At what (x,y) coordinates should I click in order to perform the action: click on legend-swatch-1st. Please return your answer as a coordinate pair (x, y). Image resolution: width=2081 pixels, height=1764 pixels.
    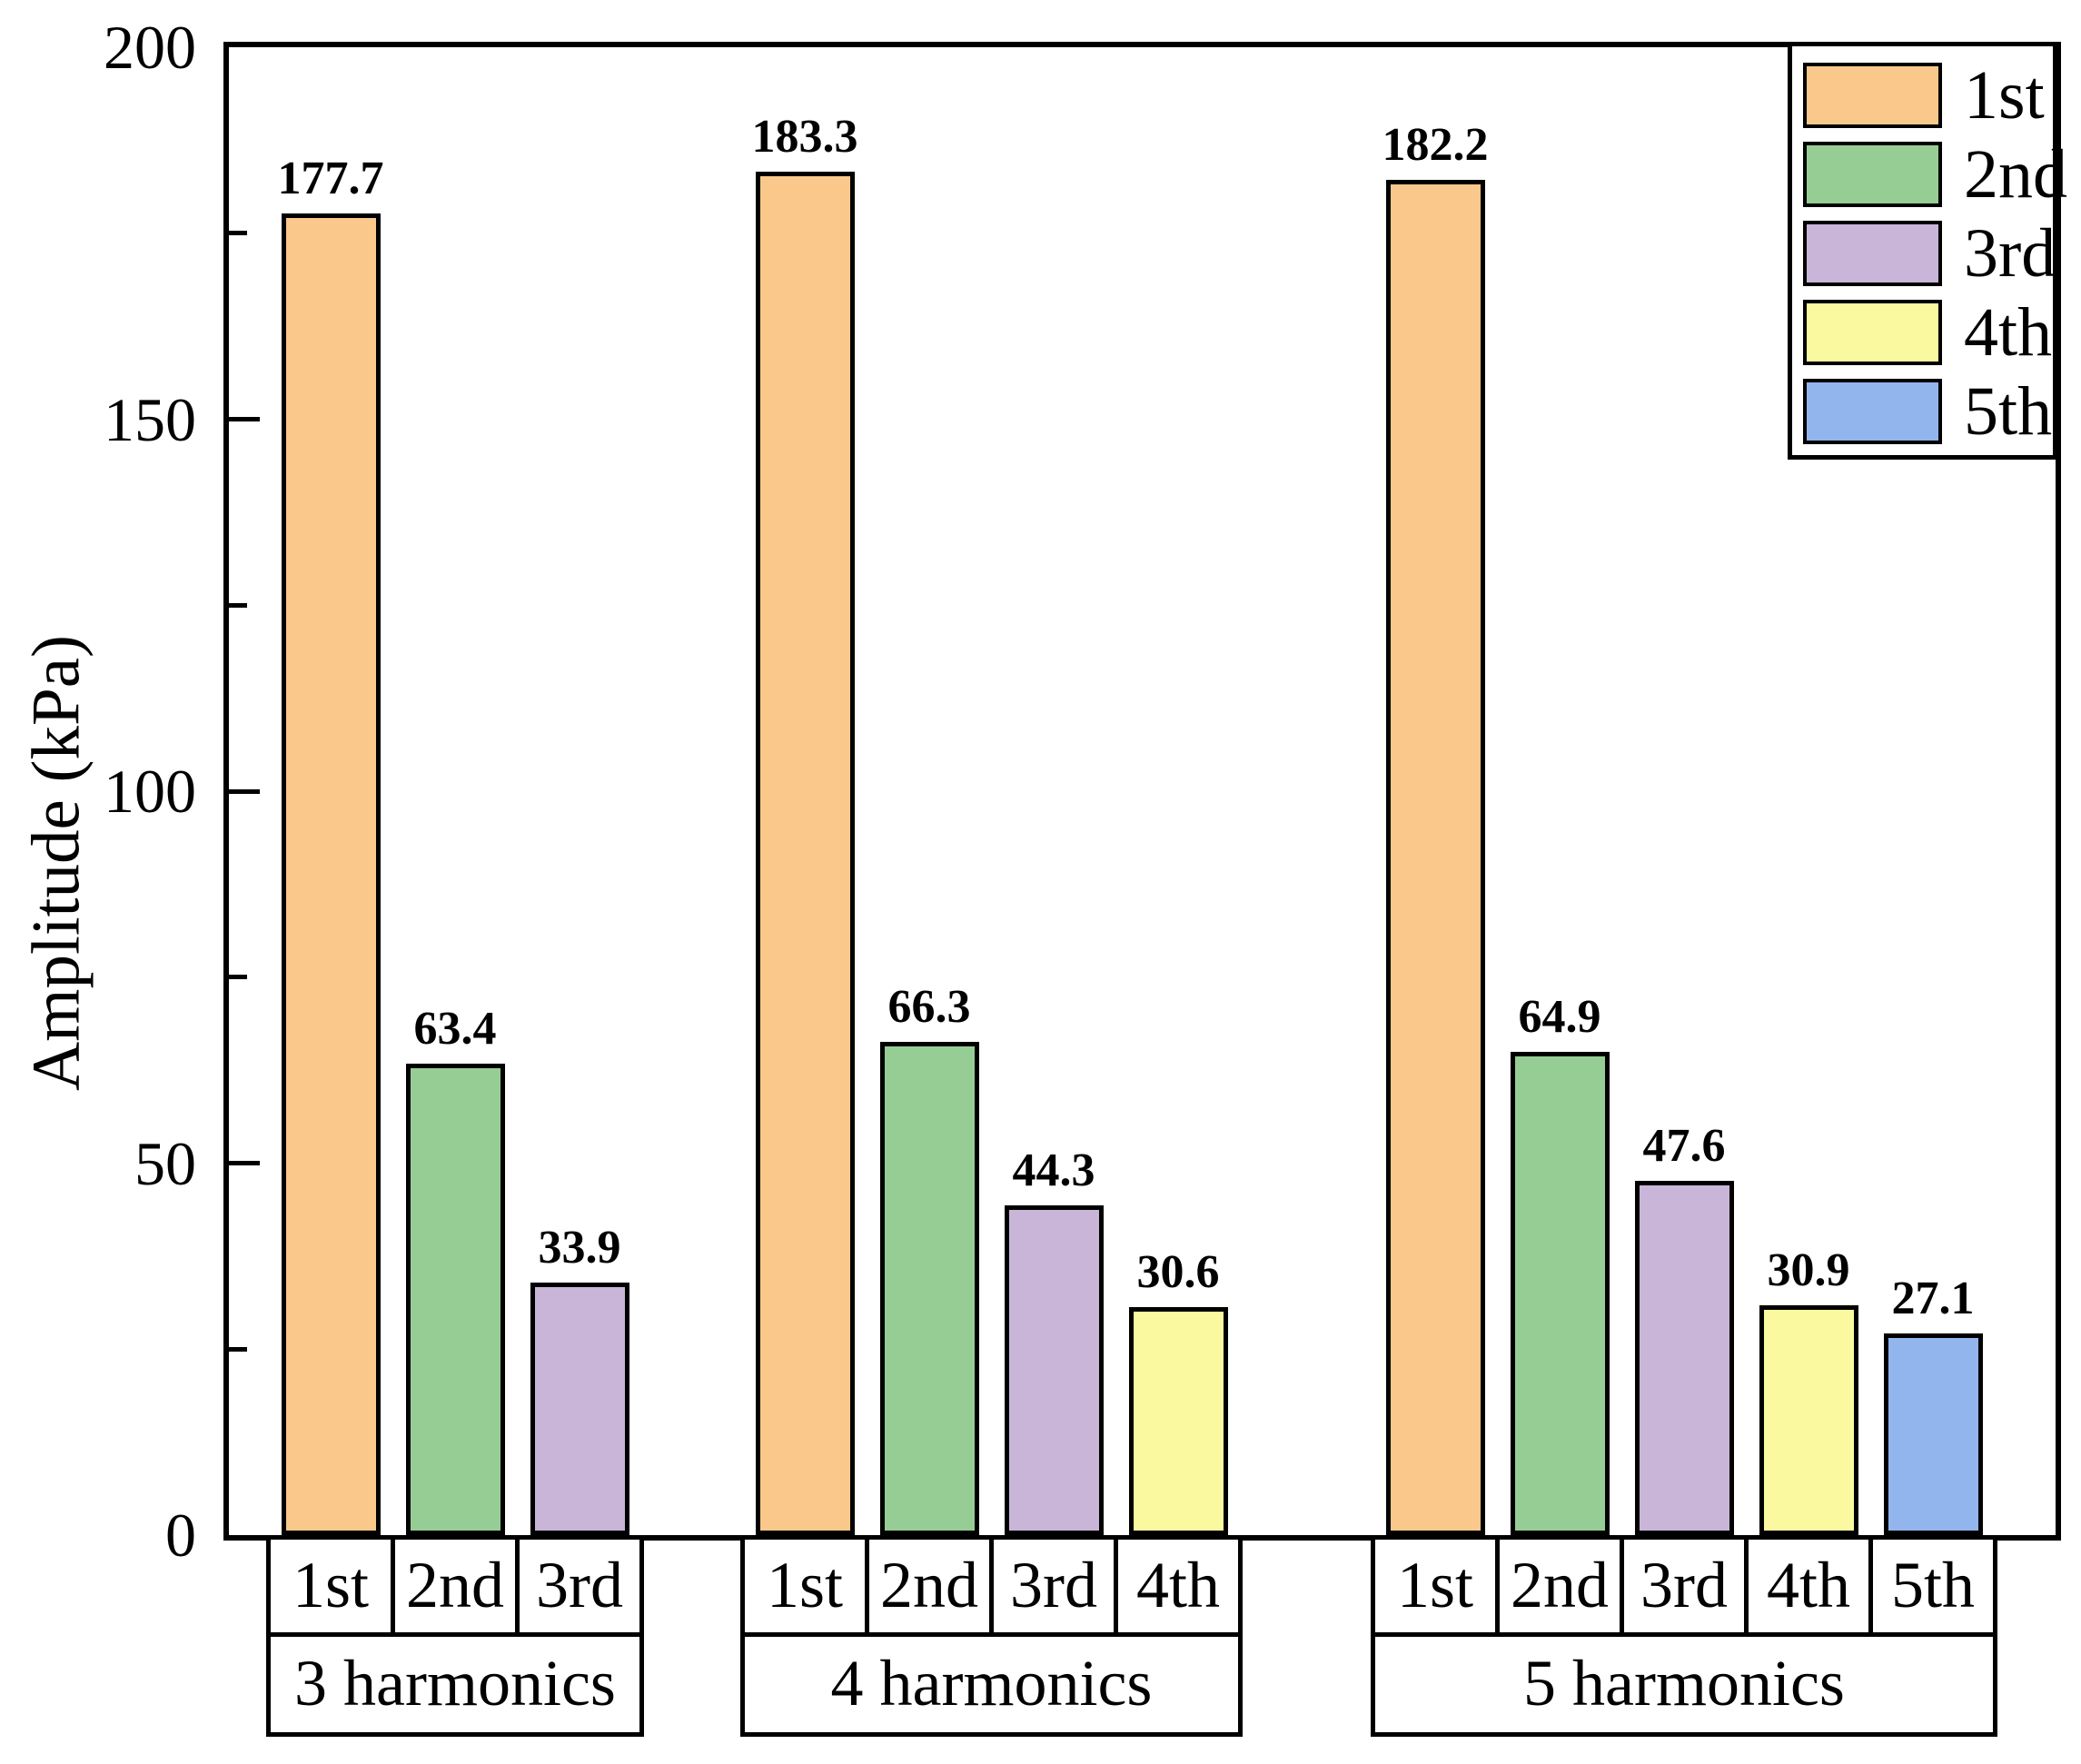
    Looking at the image, I should click on (1872, 95).